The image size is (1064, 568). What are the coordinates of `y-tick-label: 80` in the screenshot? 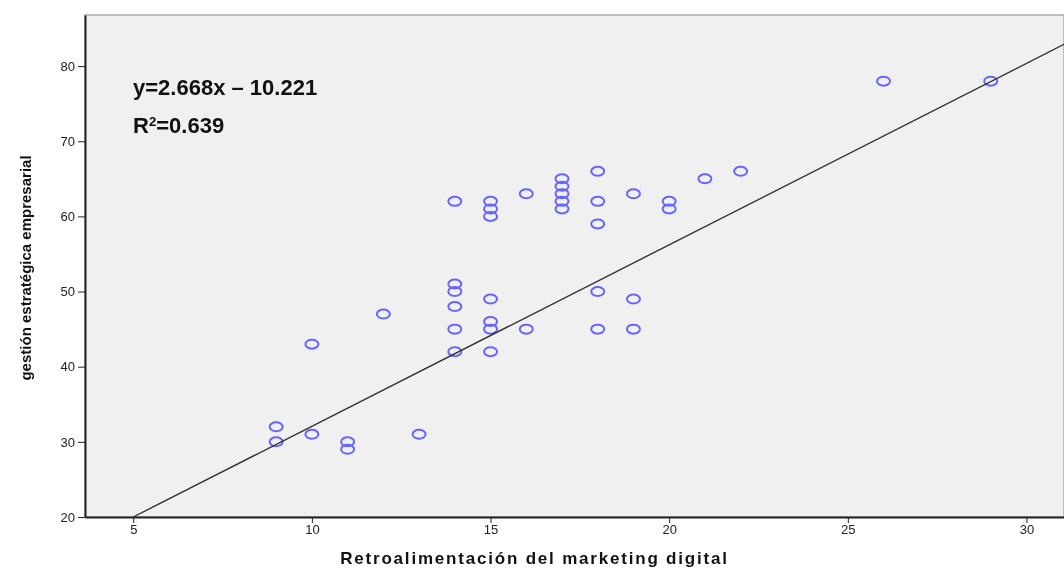 It's located at (67, 66).